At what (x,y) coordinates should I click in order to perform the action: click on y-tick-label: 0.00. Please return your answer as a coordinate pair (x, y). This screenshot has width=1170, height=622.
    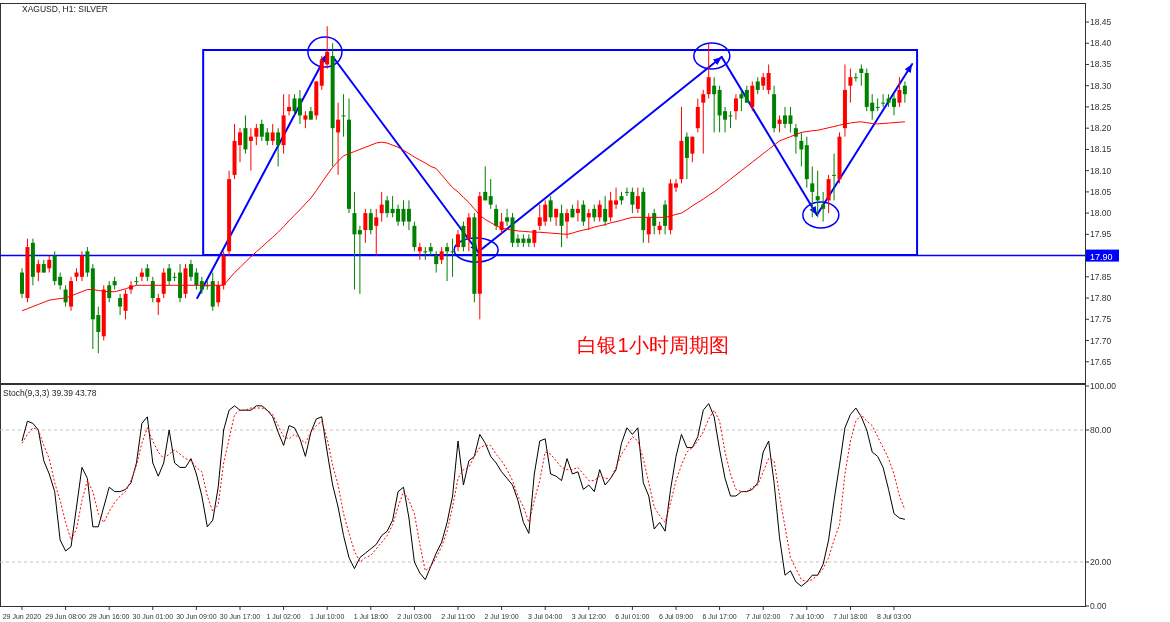
    Looking at the image, I should click on (1098, 606).